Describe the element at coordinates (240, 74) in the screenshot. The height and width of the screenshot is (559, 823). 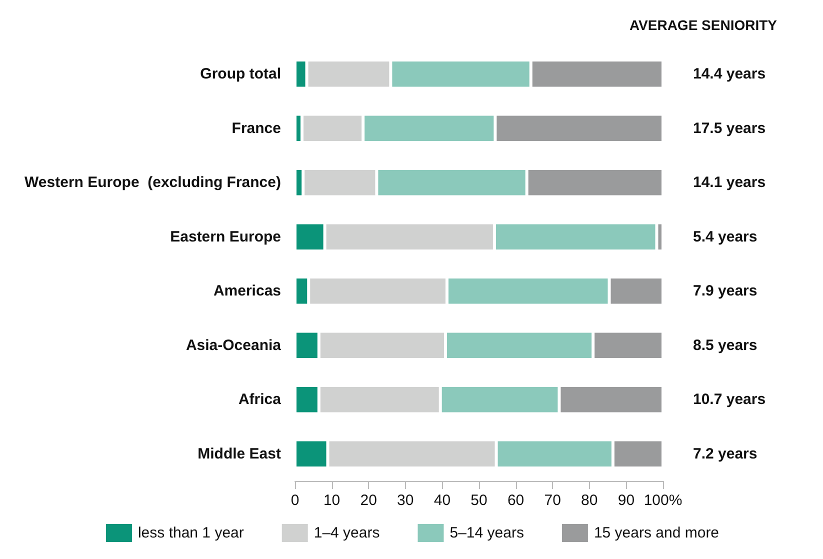
I see `y-tick-label: Group total` at that location.